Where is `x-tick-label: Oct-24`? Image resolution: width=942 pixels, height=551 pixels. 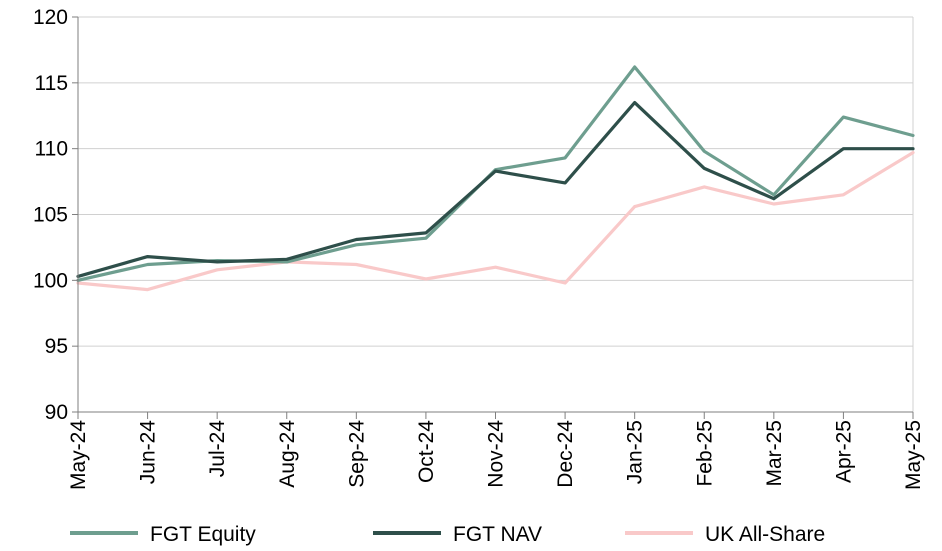
x-tick-label: Oct-24 is located at coordinates (426, 451).